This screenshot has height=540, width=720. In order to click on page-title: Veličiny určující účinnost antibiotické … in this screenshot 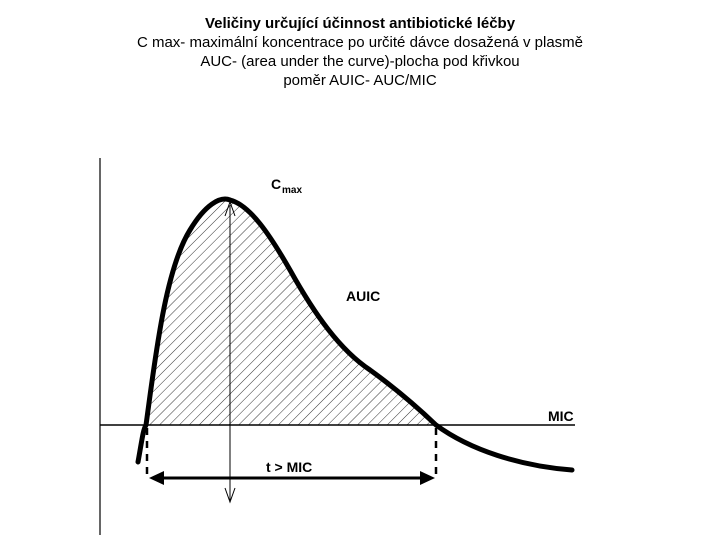, I will do `click(360, 23)`.